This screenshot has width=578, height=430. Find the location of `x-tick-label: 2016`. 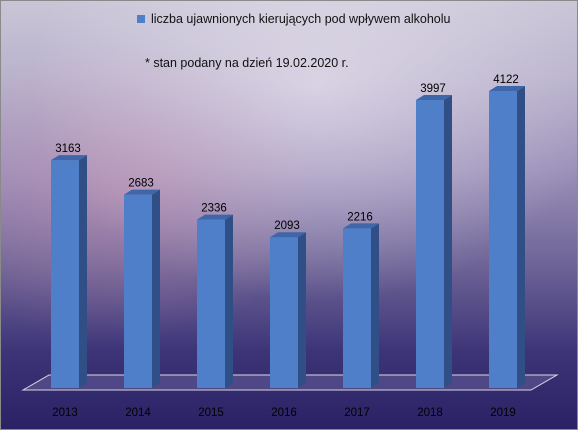

x-tick-label: 2016 is located at coordinates (284, 413).